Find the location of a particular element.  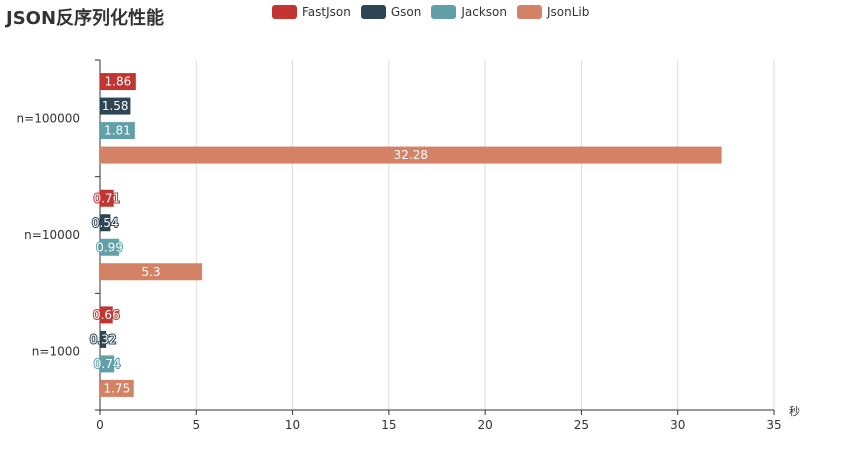

data-label: 0.99 is located at coordinates (109, 247).